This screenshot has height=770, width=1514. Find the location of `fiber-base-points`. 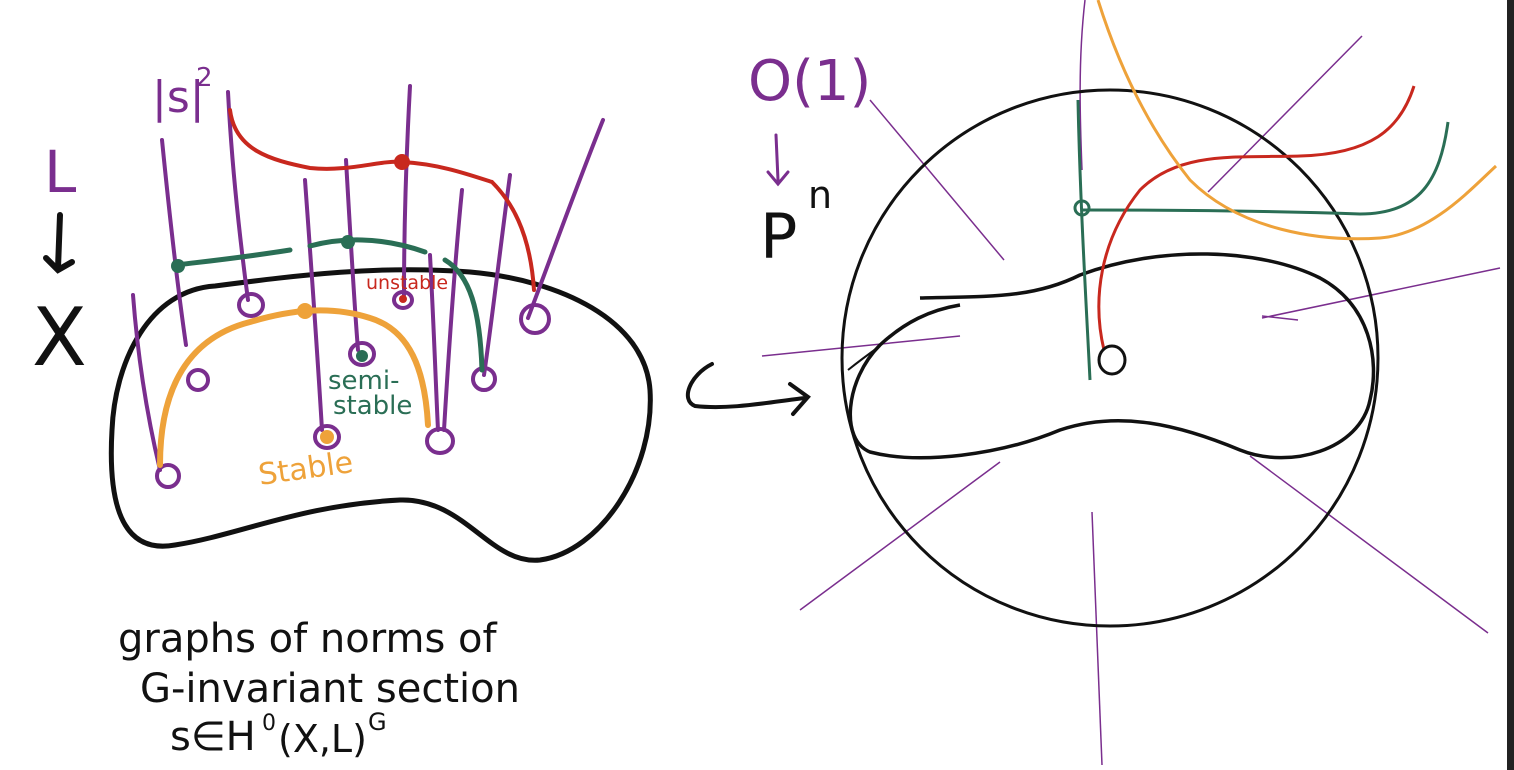

fiber-base-points is located at coordinates (353, 389).